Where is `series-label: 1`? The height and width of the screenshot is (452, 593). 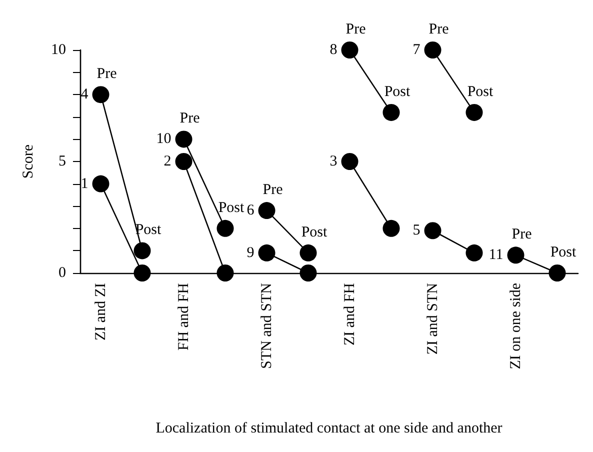 series-label: 1 is located at coordinates (84, 184).